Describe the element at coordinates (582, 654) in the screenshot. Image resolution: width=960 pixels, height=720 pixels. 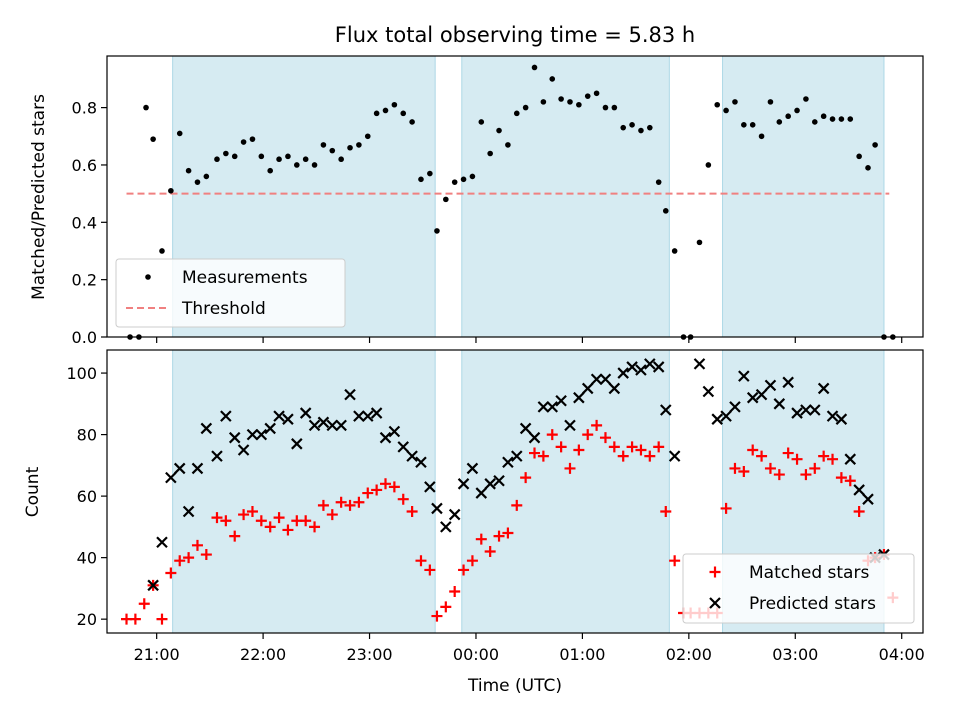
I see `x-tick-label: 01:00` at that location.